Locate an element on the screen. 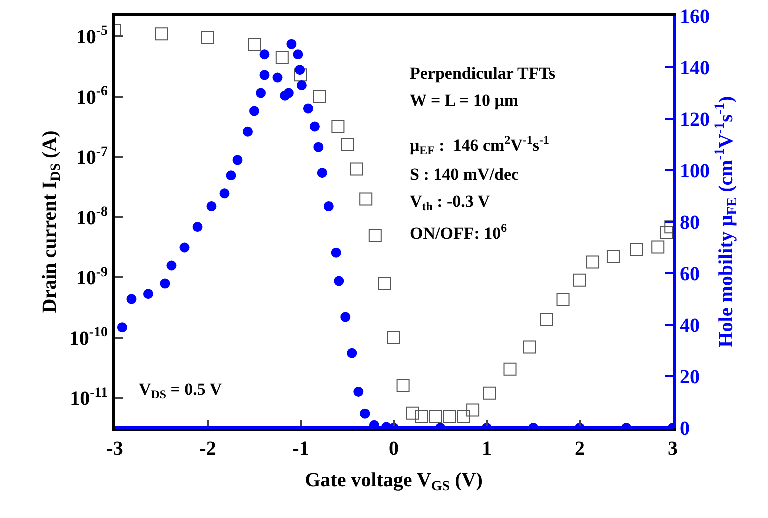 This screenshot has height=518, width=768. annotation: W = L = 10 μm is located at coordinates (464, 100).